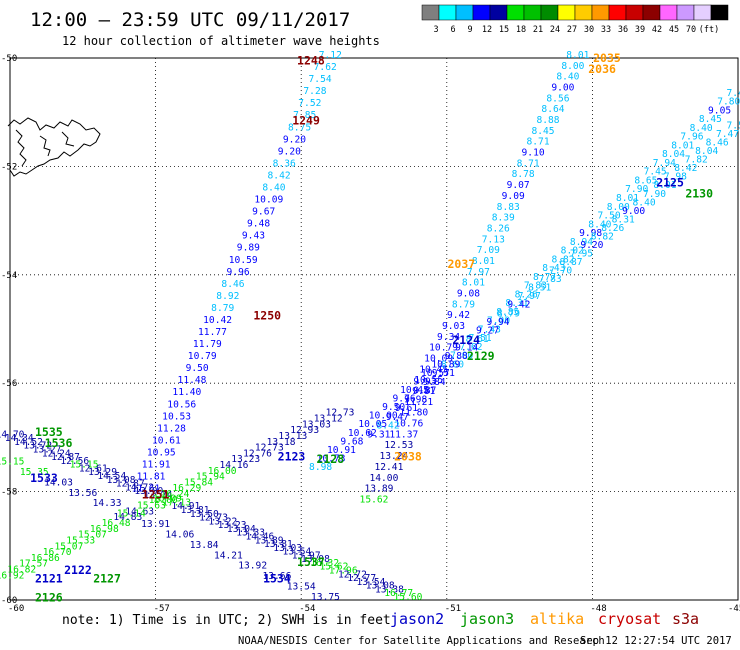 The image size is (740, 650). Describe the element at coordinates (361, 578) in the screenshot. I see `wave-height-value: 12.77` at that location.